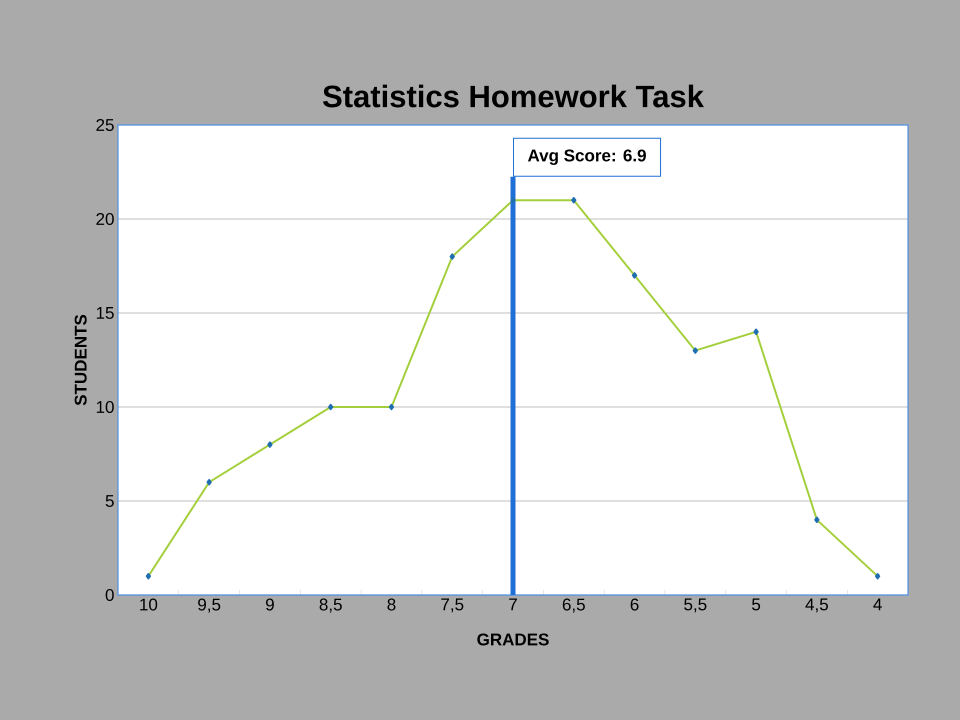  Describe the element at coordinates (209, 605) in the screenshot. I see `x-tick-label: 9,5` at that location.